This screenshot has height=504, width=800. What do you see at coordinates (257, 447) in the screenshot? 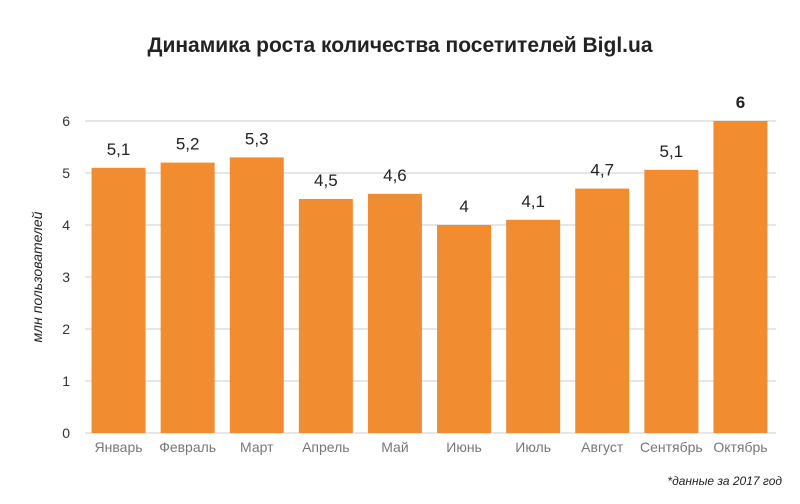
I see `x-tick-label: Март` at bounding box center [257, 447].